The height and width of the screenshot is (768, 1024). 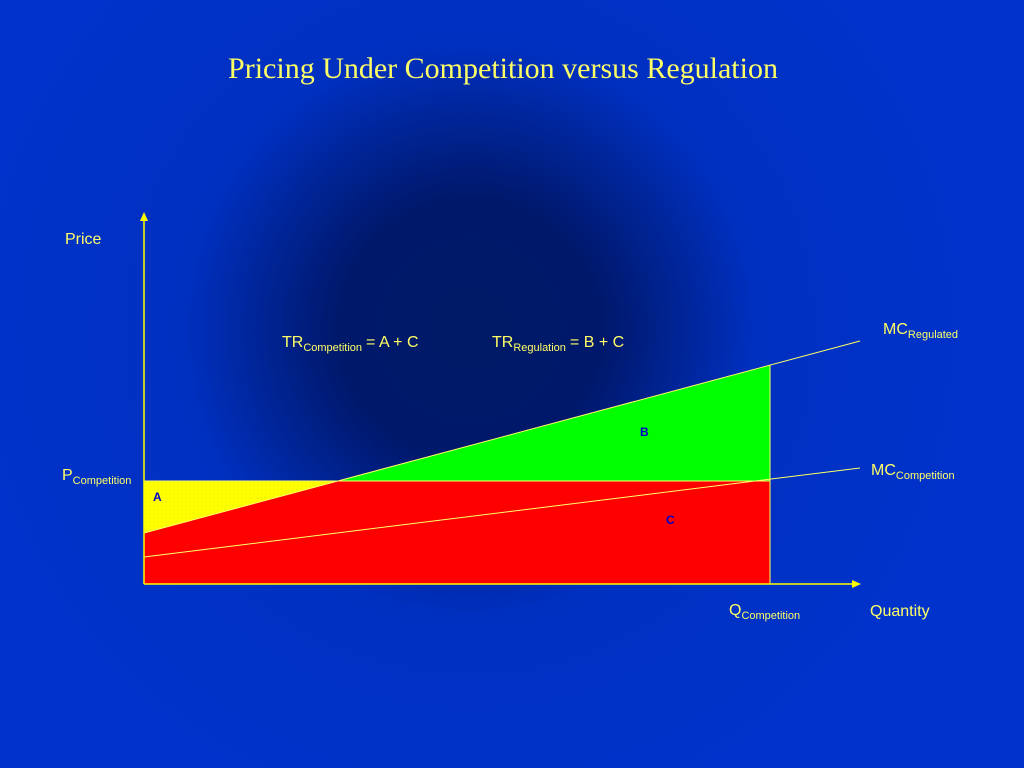 What do you see at coordinates (350, 344) in the screenshot?
I see `tr-competition-label: TRCompetition = A + C` at bounding box center [350, 344].